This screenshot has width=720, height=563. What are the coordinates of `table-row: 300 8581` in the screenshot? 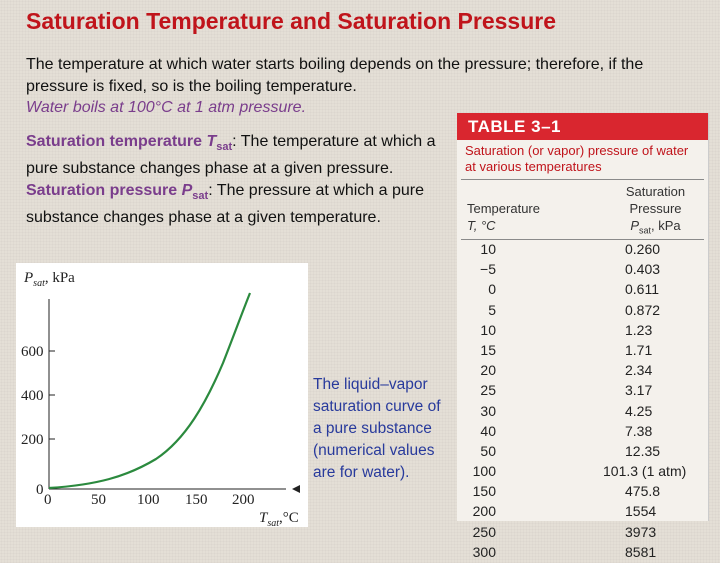 It's located at (564, 551).